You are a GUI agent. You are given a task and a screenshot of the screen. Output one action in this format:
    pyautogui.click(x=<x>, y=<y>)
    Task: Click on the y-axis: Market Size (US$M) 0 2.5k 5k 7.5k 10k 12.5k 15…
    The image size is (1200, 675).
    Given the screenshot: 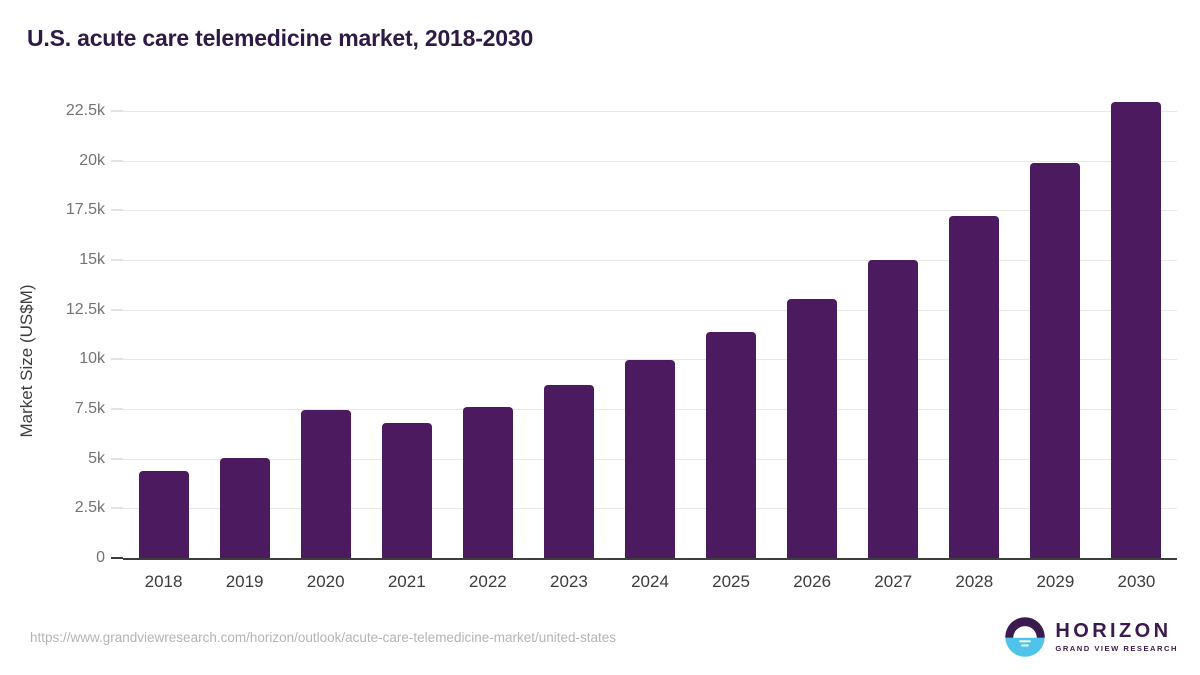 What is the action you would take?
    pyautogui.click(x=61, y=334)
    